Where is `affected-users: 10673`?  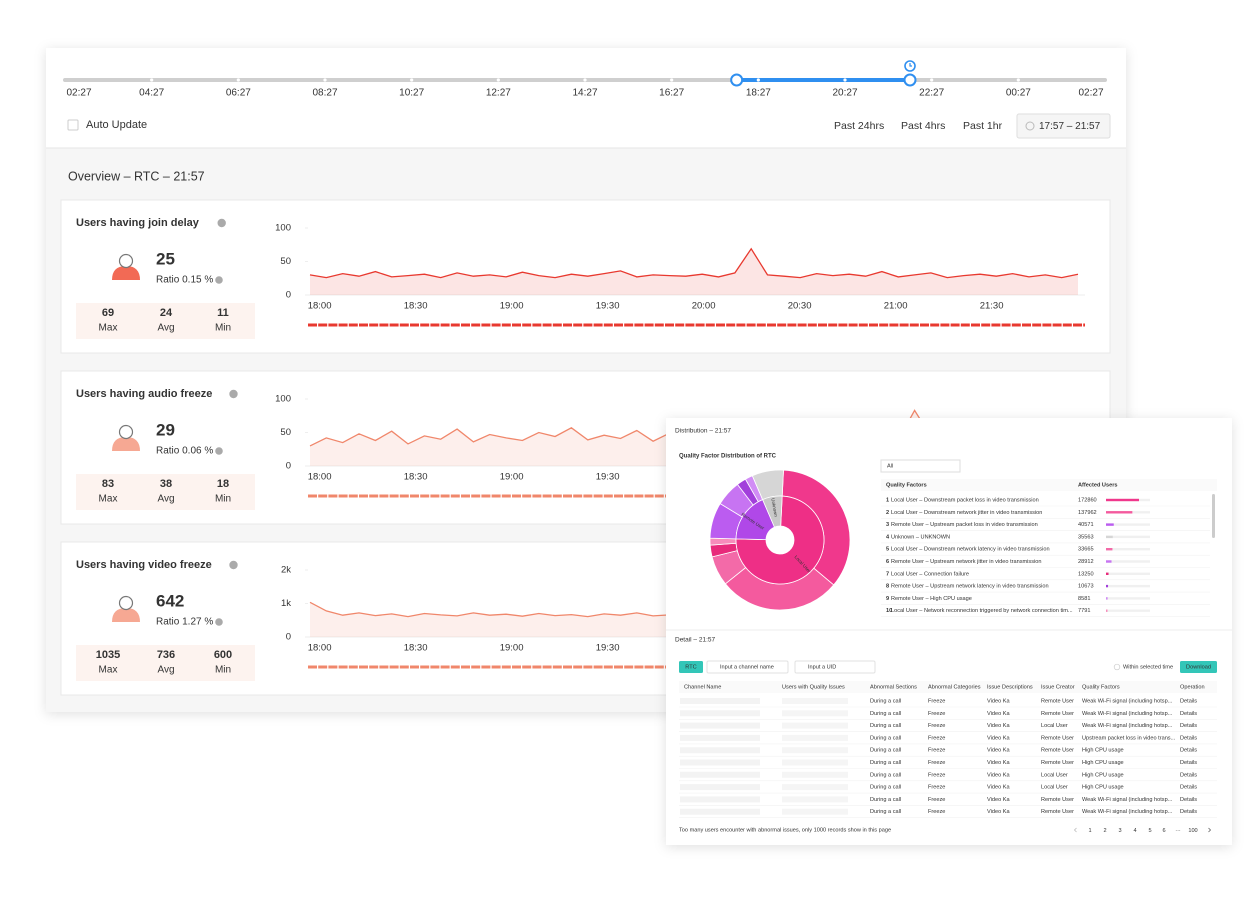 affected-users: 10673 is located at coordinates (1086, 587).